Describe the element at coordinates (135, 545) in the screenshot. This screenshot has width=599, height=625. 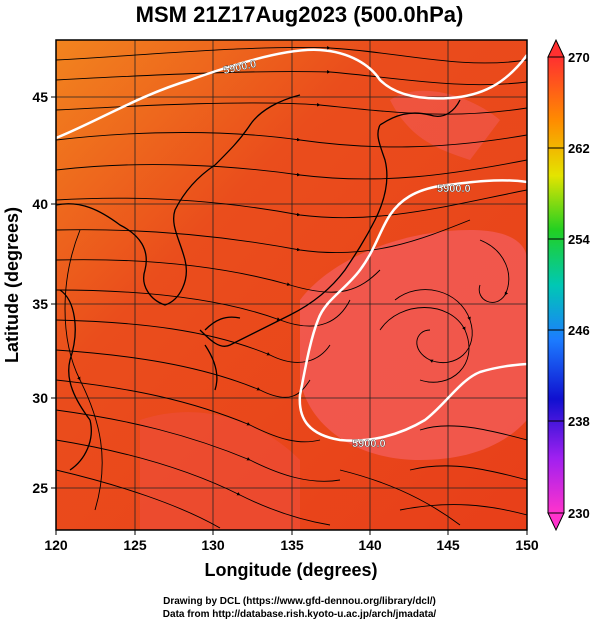
I see `x-tick-label: 125` at that location.